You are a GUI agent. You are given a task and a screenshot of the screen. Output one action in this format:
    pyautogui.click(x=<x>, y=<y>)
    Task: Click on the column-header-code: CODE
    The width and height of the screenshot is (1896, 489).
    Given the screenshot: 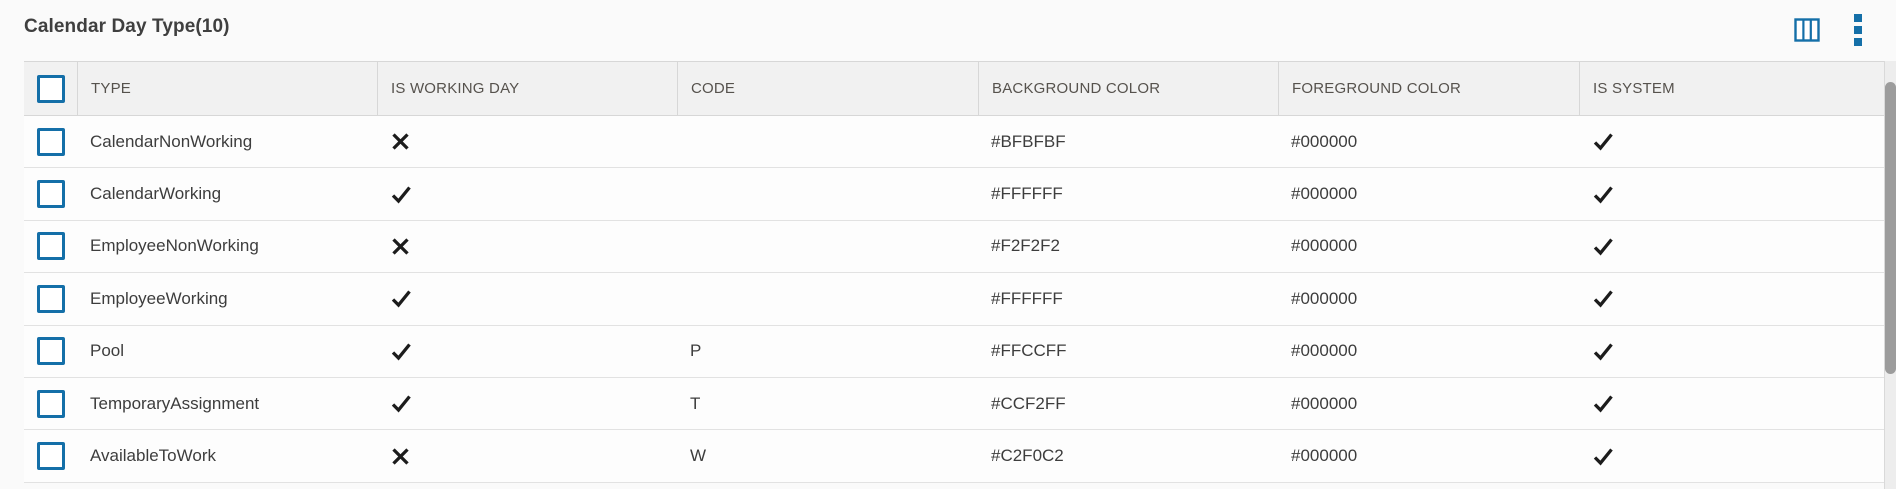 What is the action you would take?
    pyautogui.click(x=827, y=88)
    